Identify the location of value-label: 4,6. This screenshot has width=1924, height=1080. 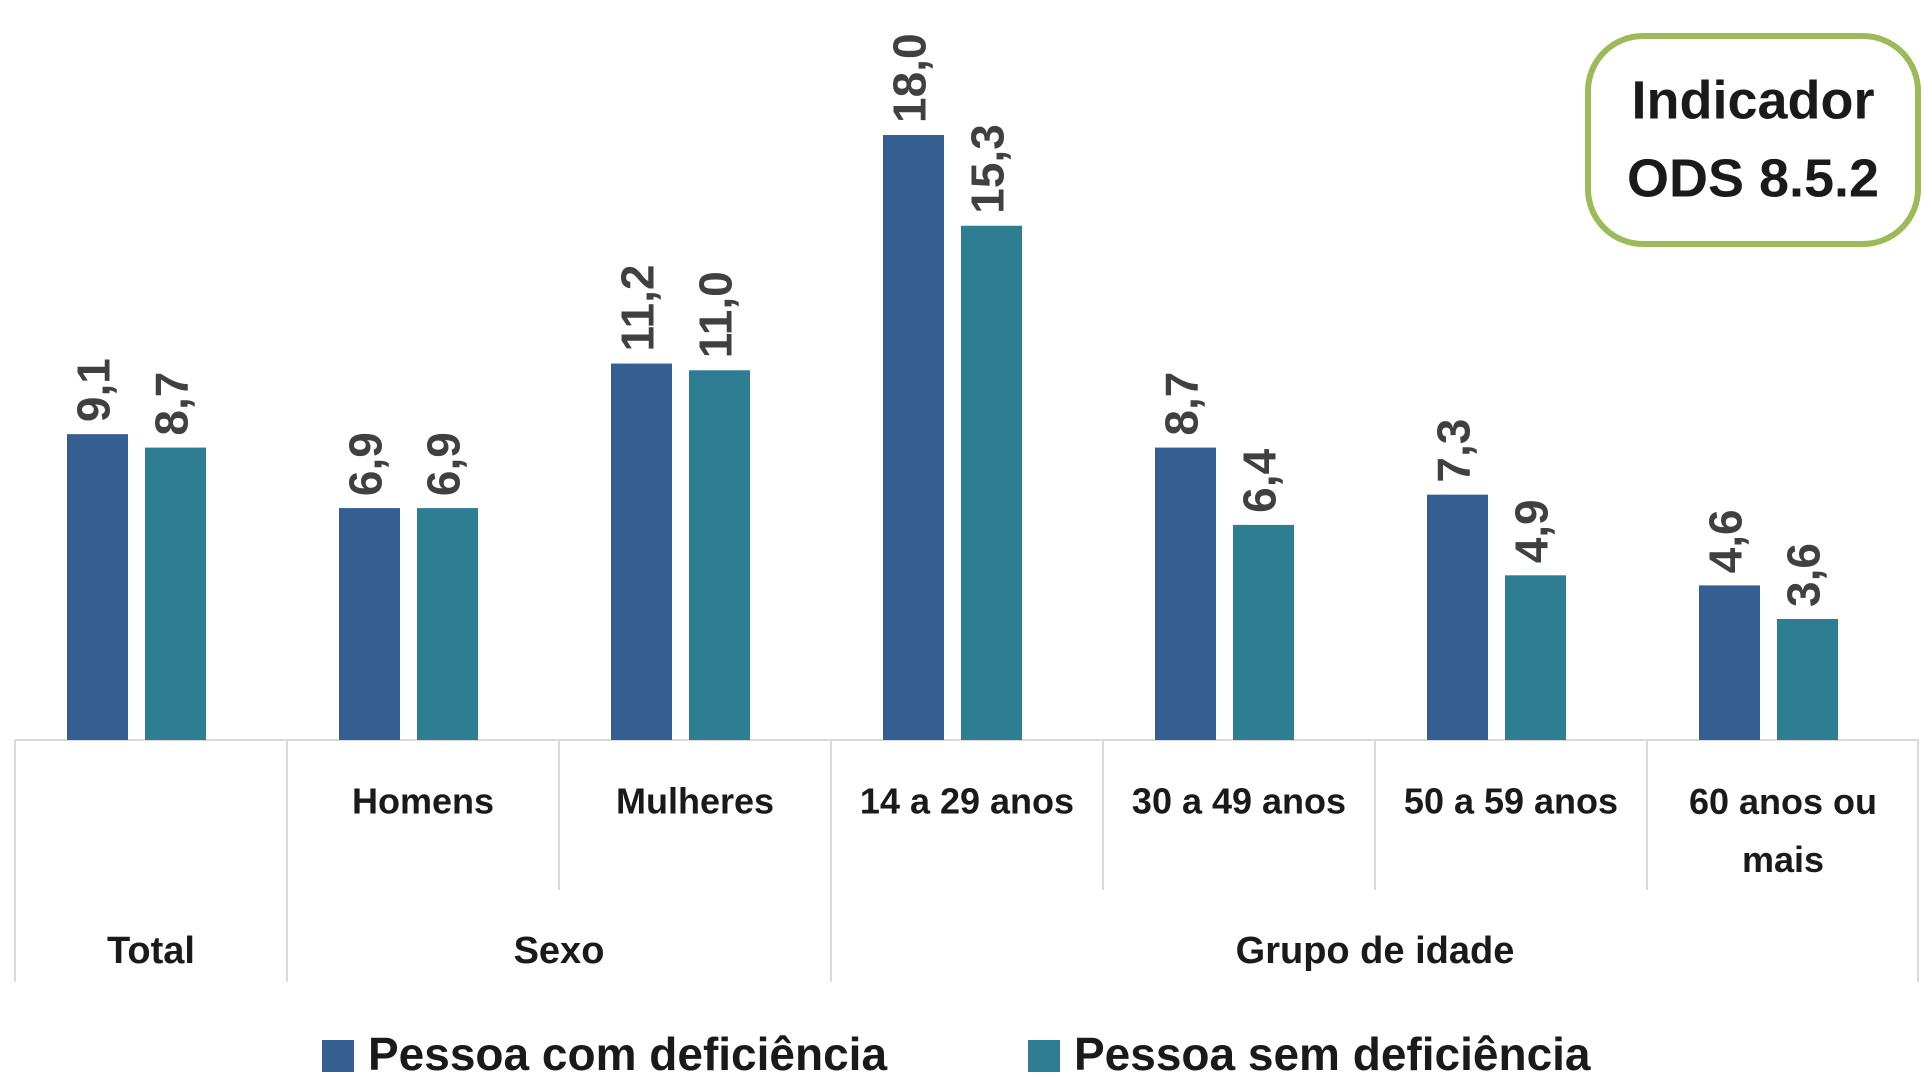
(1726, 541).